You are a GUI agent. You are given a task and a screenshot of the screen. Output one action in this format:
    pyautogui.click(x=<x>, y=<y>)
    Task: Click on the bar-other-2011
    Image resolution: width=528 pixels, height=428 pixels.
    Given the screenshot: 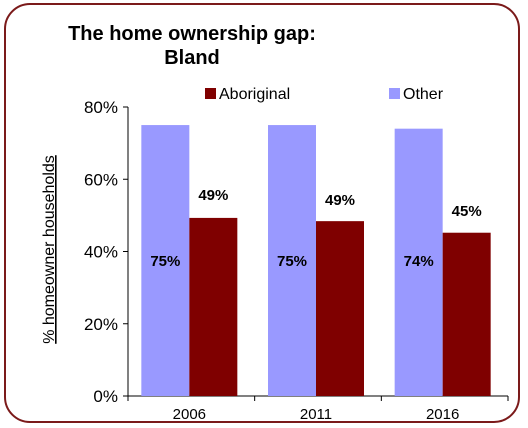 What is the action you would take?
    pyautogui.click(x=292, y=260)
    